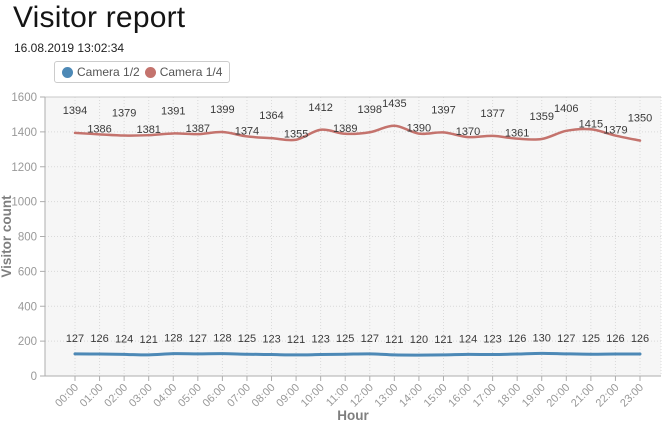  What do you see at coordinates (24, 98) in the screenshot?
I see `svg-text: 1600` at bounding box center [24, 98].